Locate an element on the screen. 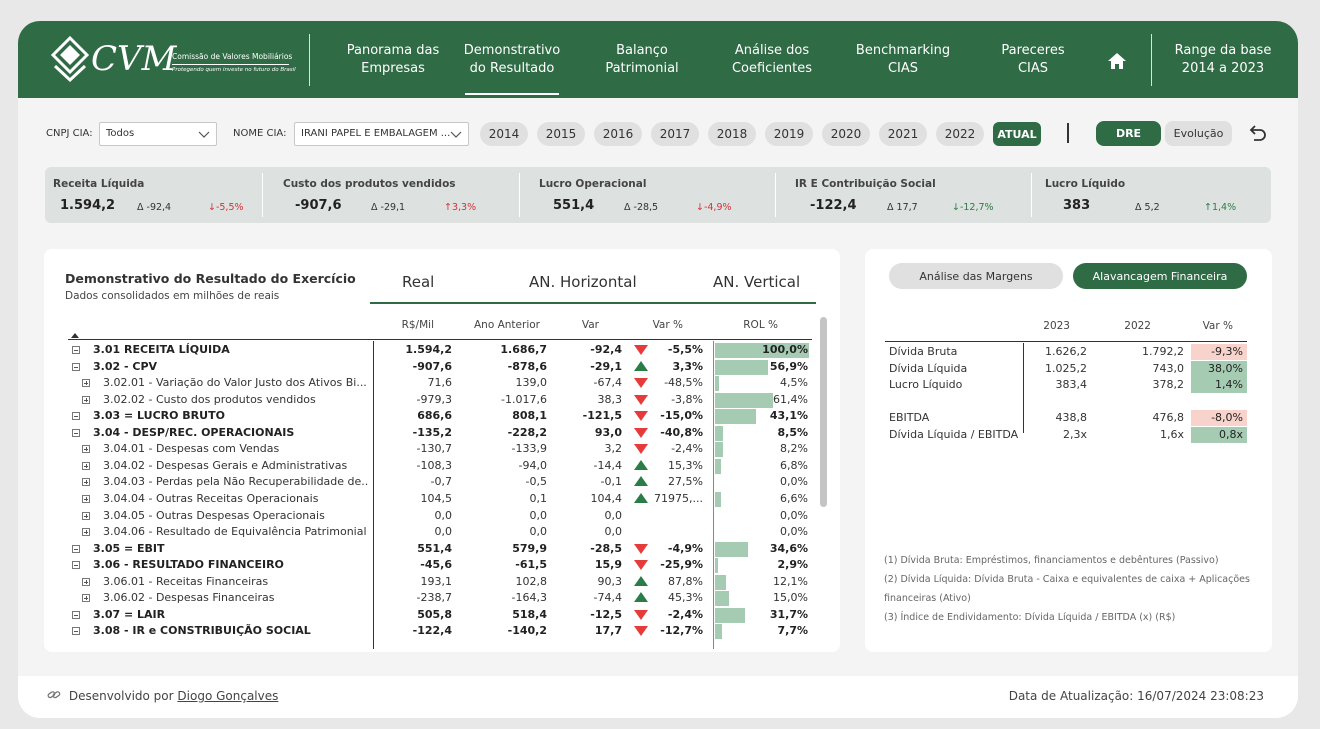 Image resolution: width=1320 pixels, height=729 pixels. cell-varp: -48,5% is located at coordinates (683, 383).